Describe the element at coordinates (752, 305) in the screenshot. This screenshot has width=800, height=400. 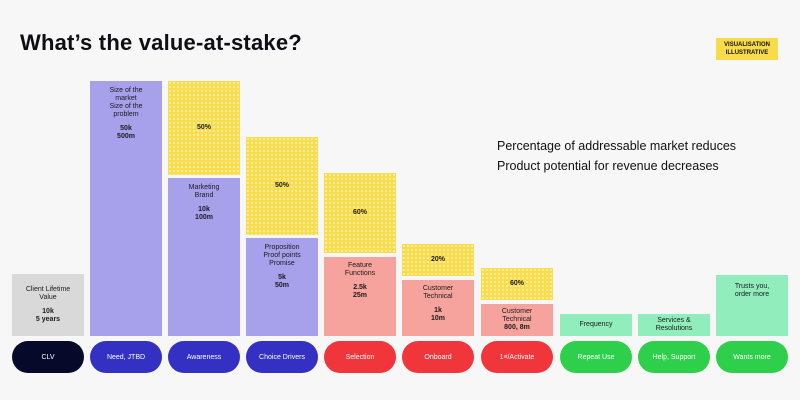
I see `wants-box: Trusts you, order more` at that location.